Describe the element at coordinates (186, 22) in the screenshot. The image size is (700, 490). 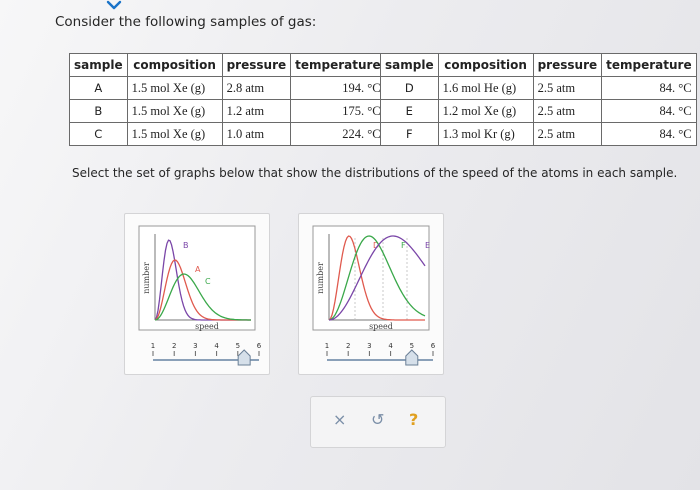
I see `question-prompt: Consider the following samples of gas:` at that location.